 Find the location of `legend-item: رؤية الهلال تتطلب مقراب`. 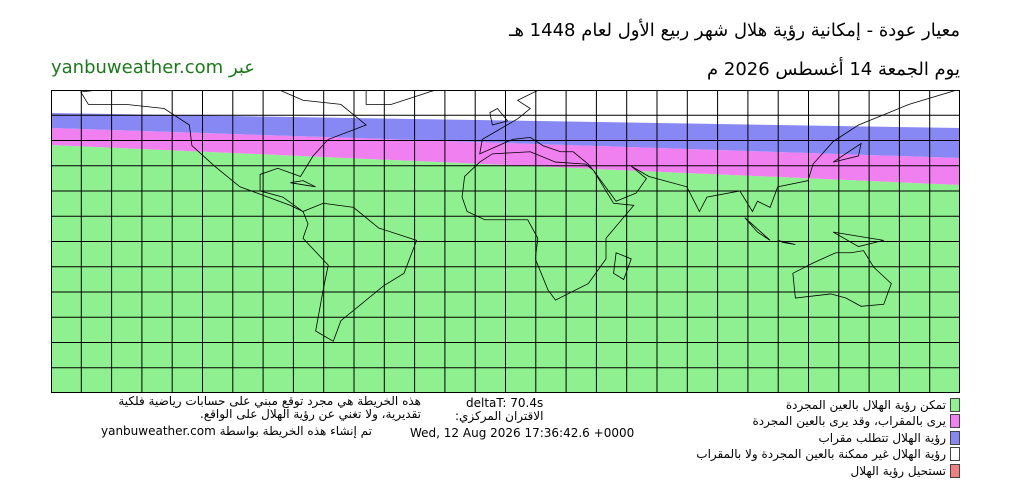

legend-item: رؤية الهلال تتطلب مقراب is located at coordinates (889, 437).